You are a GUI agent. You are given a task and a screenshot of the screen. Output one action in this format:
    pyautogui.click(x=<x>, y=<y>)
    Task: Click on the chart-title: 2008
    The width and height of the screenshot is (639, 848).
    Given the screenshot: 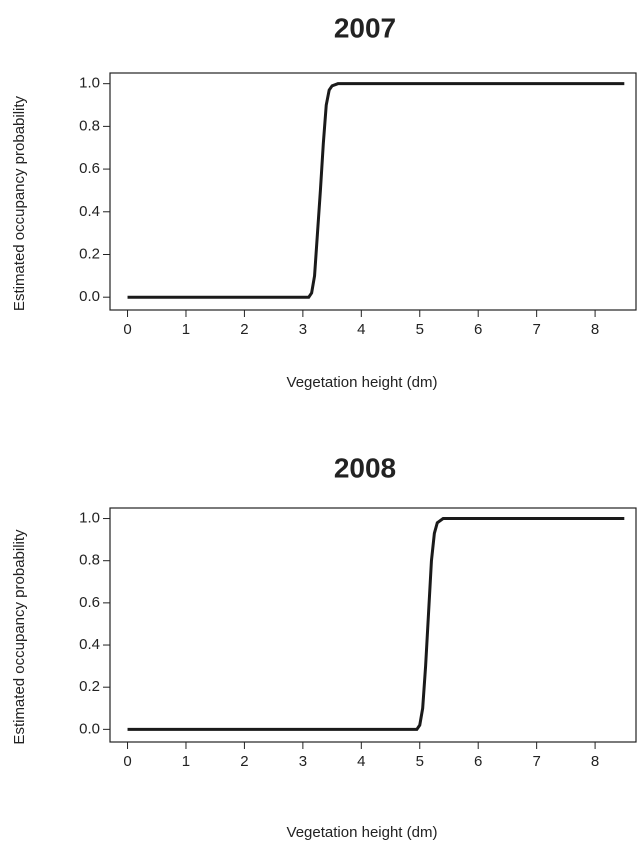 What is the action you would take?
    pyautogui.click(x=365, y=467)
    